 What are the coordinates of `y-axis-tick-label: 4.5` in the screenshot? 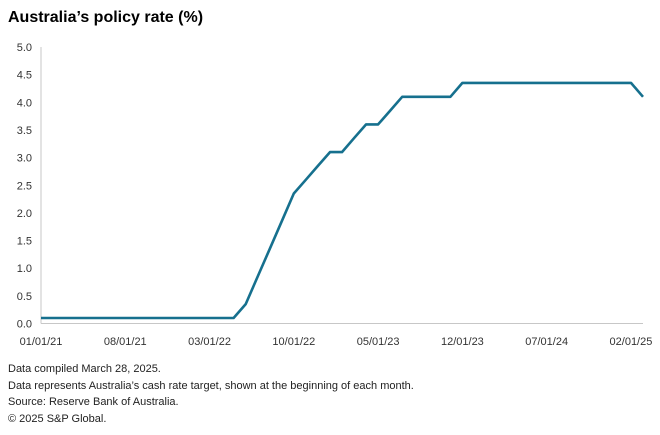 It's located at (24, 76).